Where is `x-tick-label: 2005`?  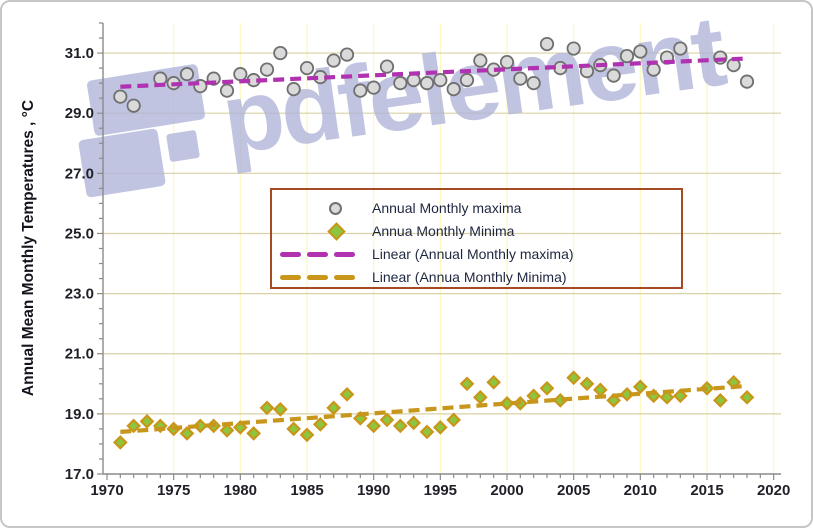 x-tick-label: 2005 is located at coordinates (573, 490).